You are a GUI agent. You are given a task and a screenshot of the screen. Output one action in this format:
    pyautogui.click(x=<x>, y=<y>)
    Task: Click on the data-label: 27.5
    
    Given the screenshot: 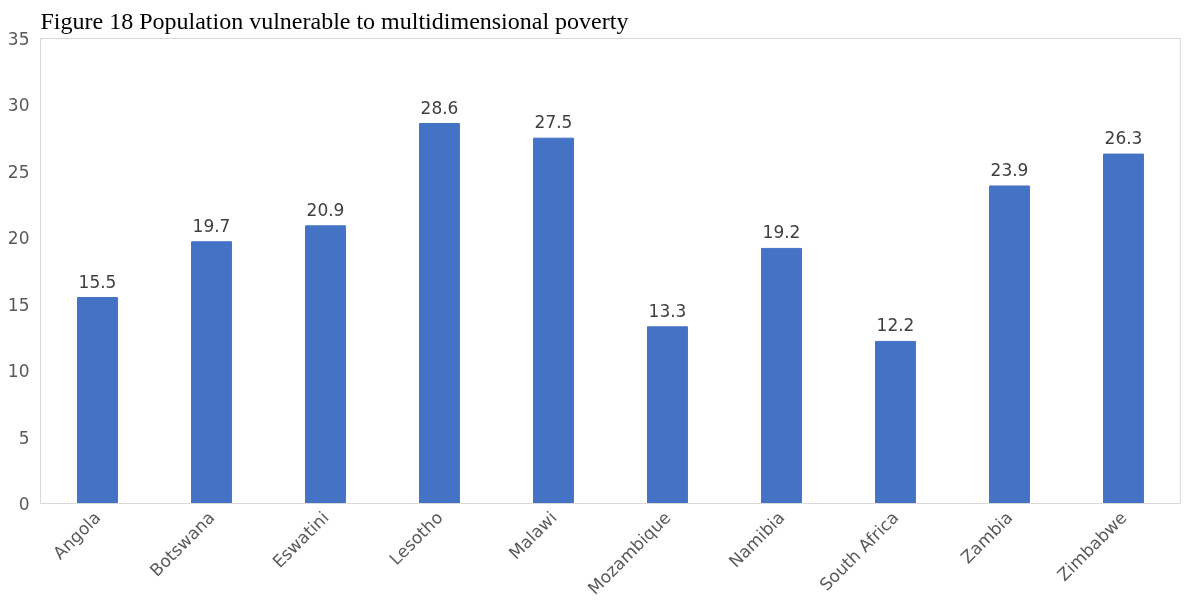 What is the action you would take?
    pyautogui.click(x=553, y=122)
    